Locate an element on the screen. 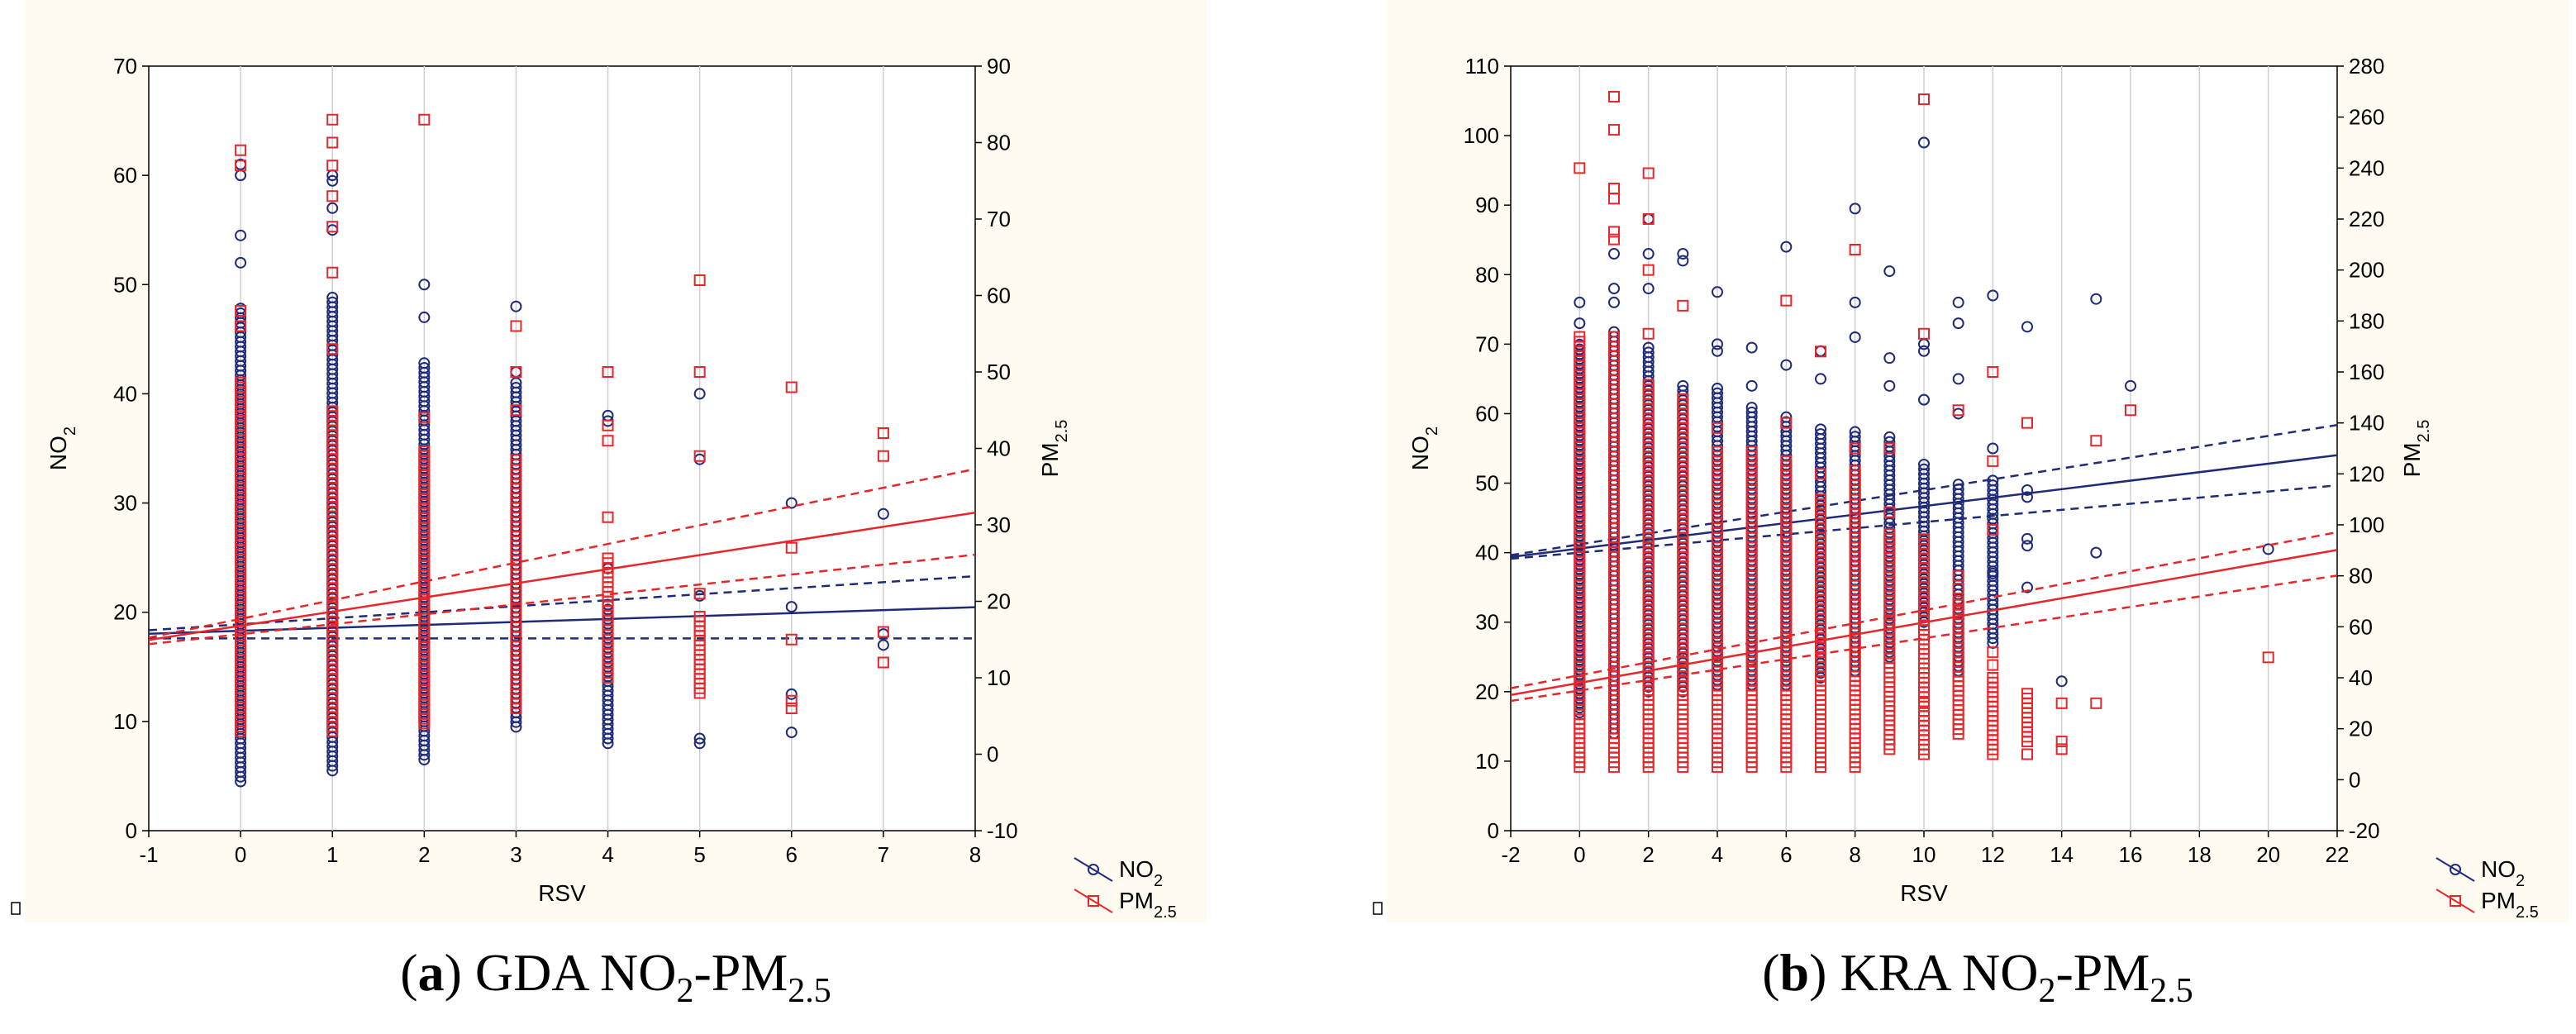 The width and height of the screenshot is (2576, 1034). y-left-tick-label: 60 is located at coordinates (1487, 413).